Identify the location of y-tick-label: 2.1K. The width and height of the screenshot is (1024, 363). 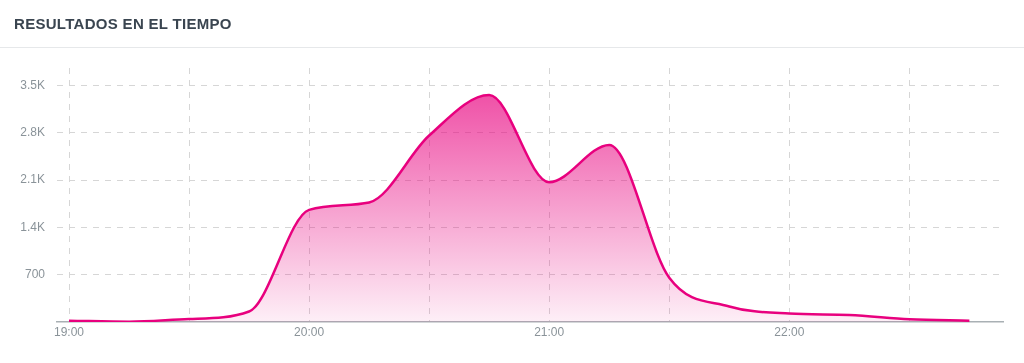
(32, 179).